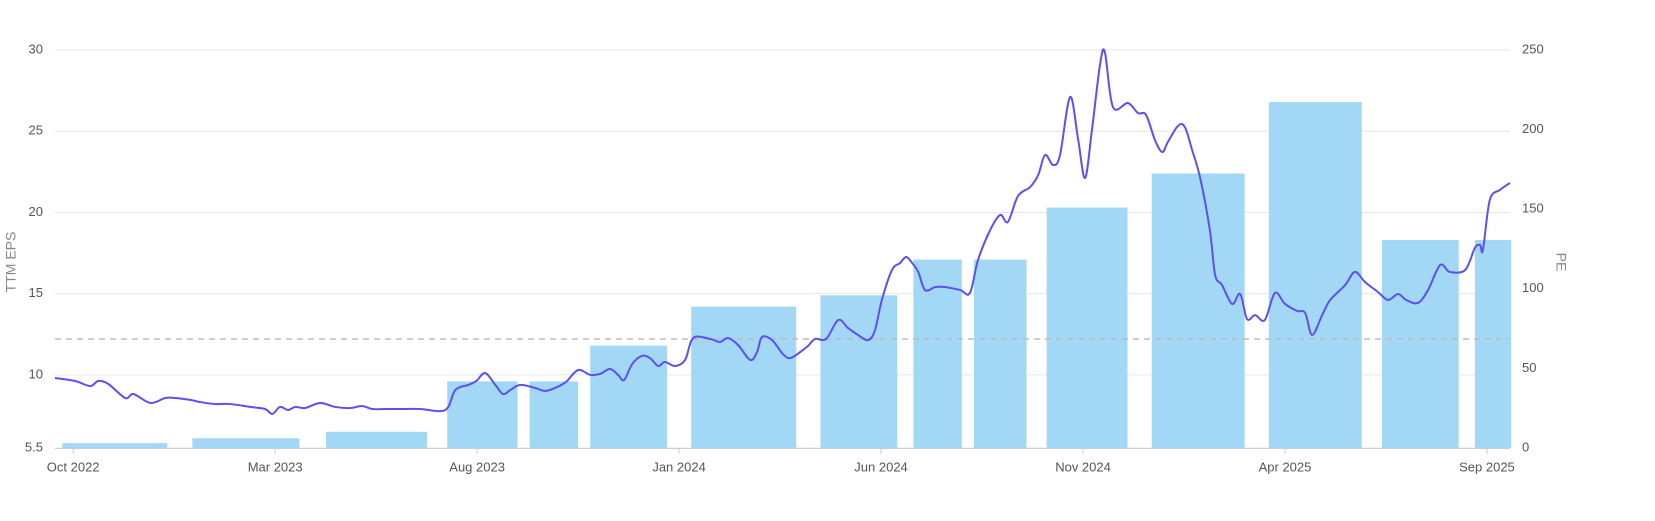  What do you see at coordinates (1525, 446) in the screenshot?
I see `y2-tick-label: 0` at bounding box center [1525, 446].